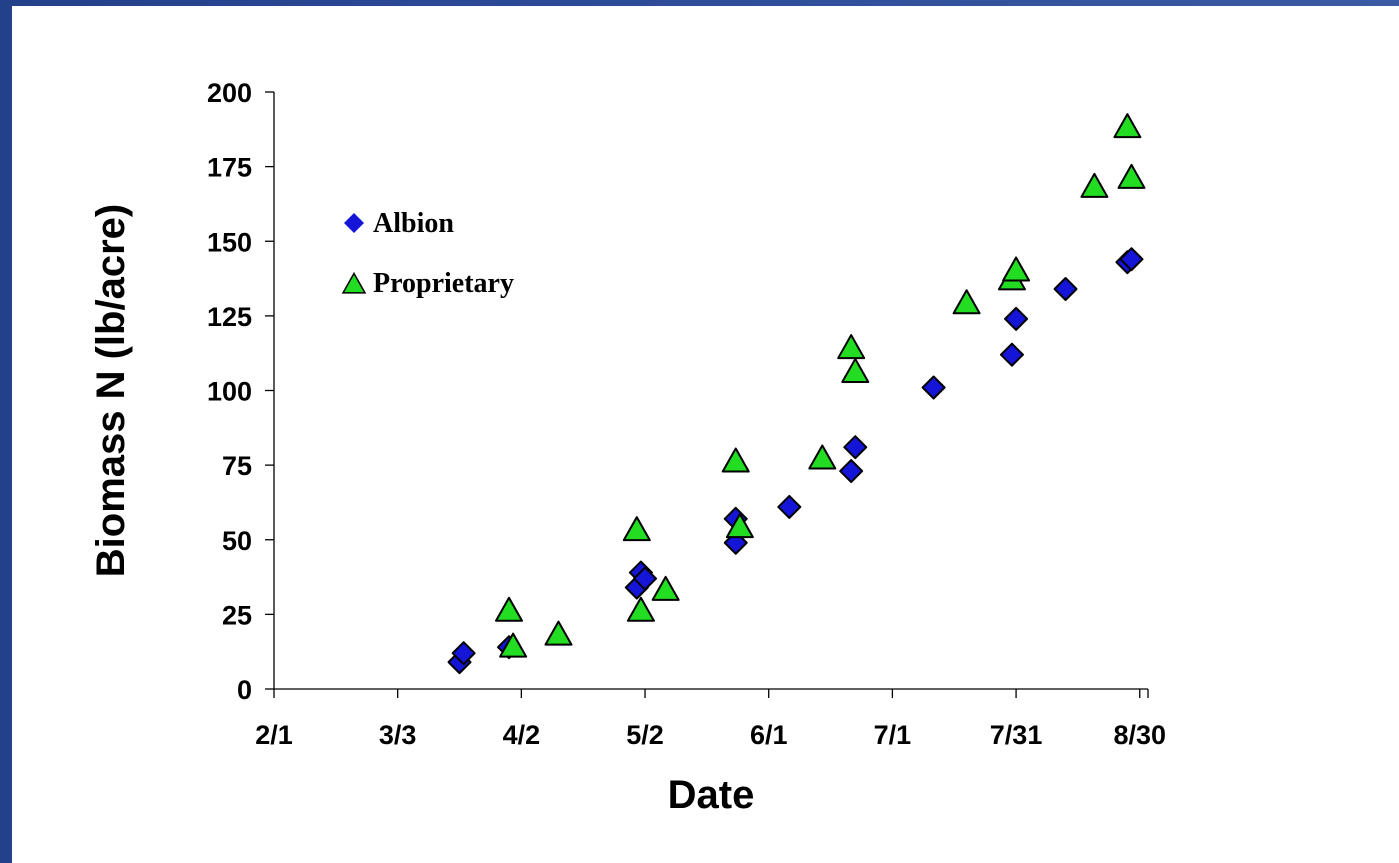 Image resolution: width=1399 pixels, height=863 pixels. What do you see at coordinates (522, 735) in the screenshot?
I see `x-tick-label: 4/2` at bounding box center [522, 735].